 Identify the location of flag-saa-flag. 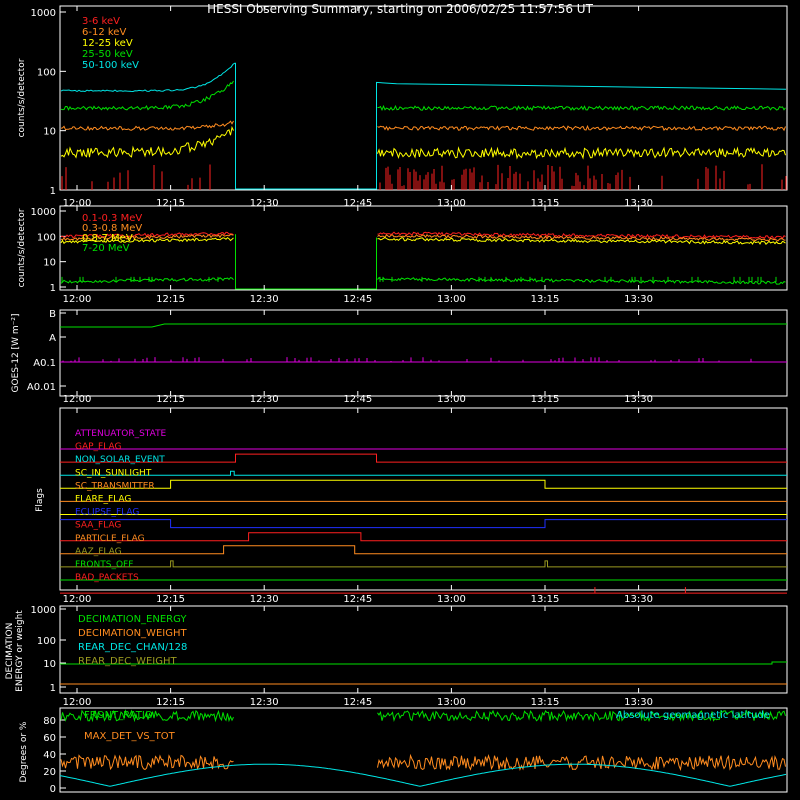
(423, 537).